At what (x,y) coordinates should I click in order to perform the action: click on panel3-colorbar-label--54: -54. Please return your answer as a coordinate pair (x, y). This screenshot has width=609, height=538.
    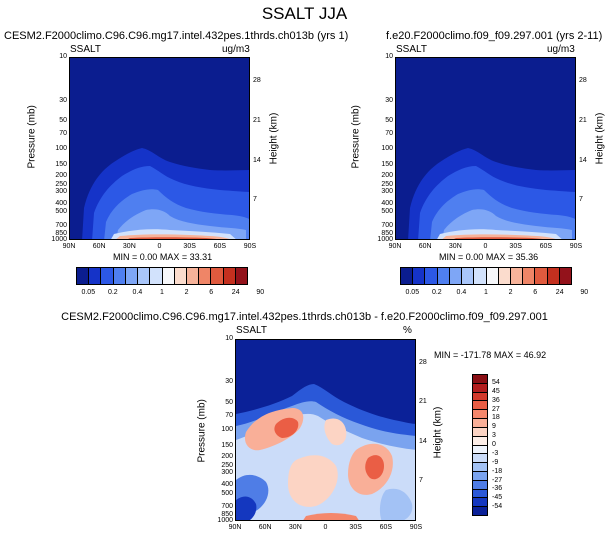
    Looking at the image, I should click on (497, 507).